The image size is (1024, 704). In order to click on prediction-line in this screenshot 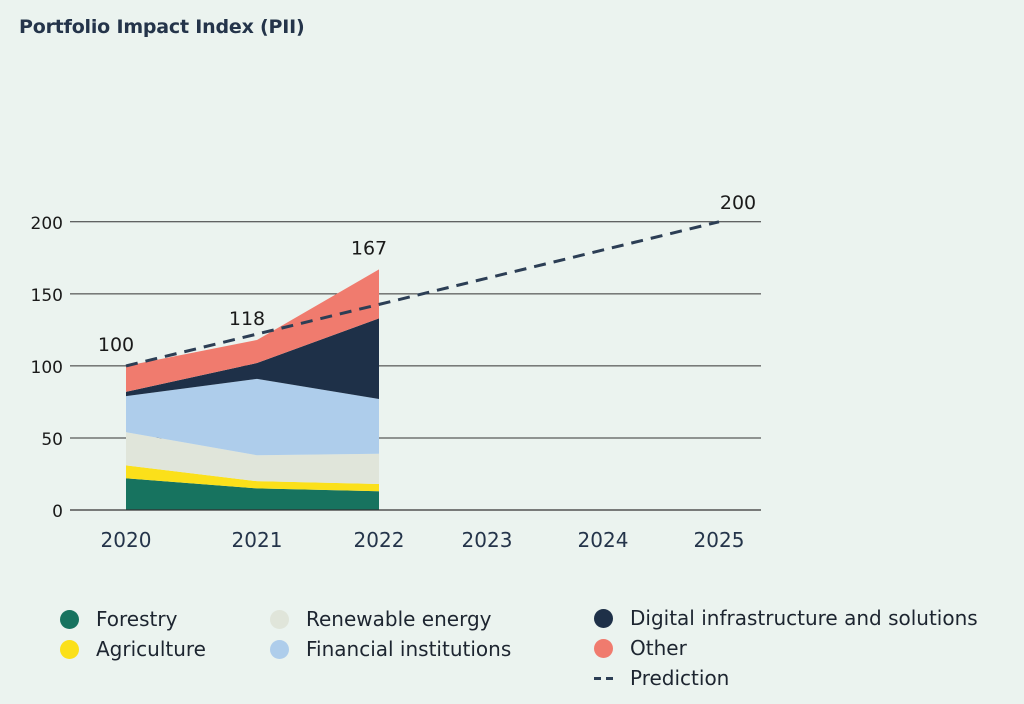, I will do `click(422, 294)`.